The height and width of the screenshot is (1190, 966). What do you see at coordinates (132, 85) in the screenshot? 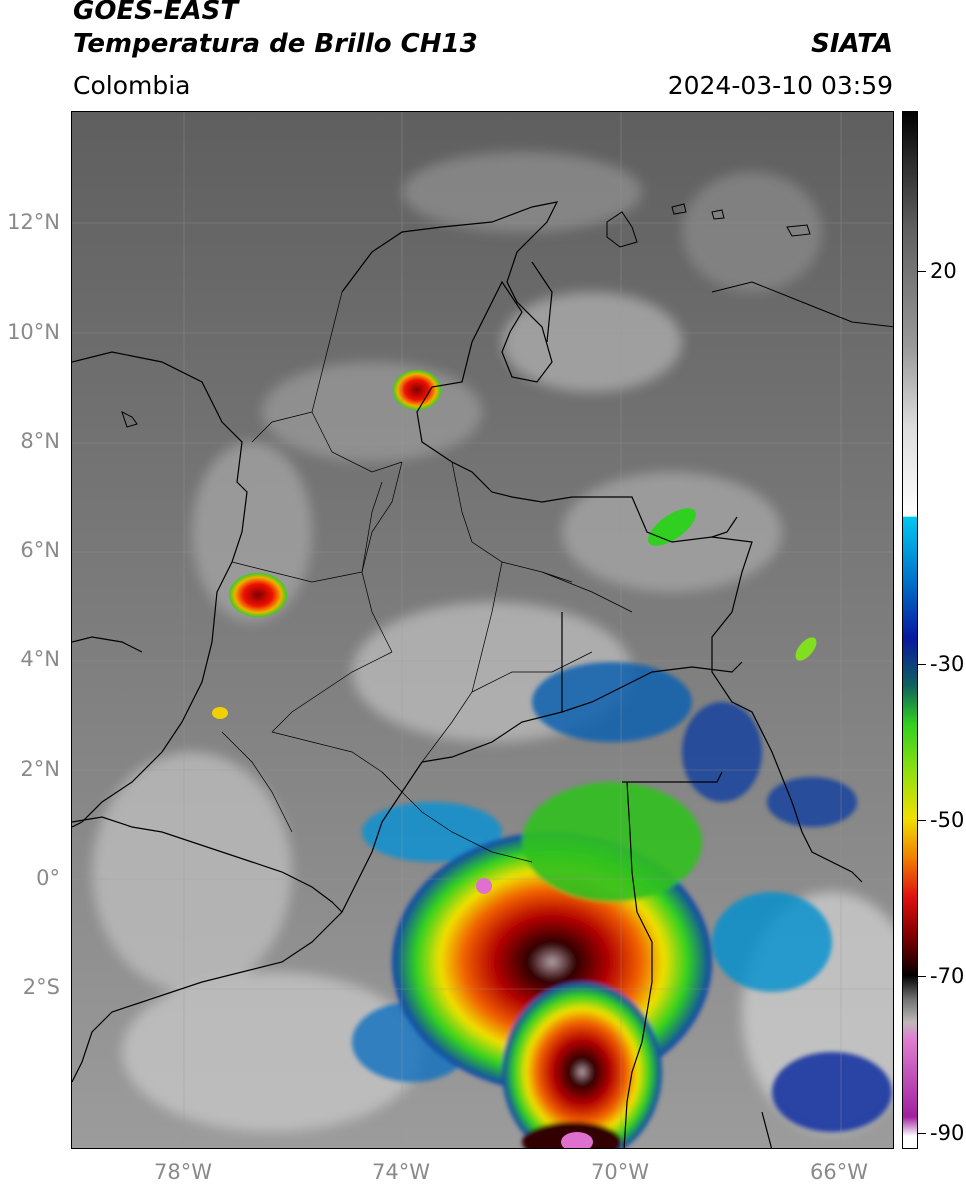
I see `region-label: Colombia` at bounding box center [132, 85].